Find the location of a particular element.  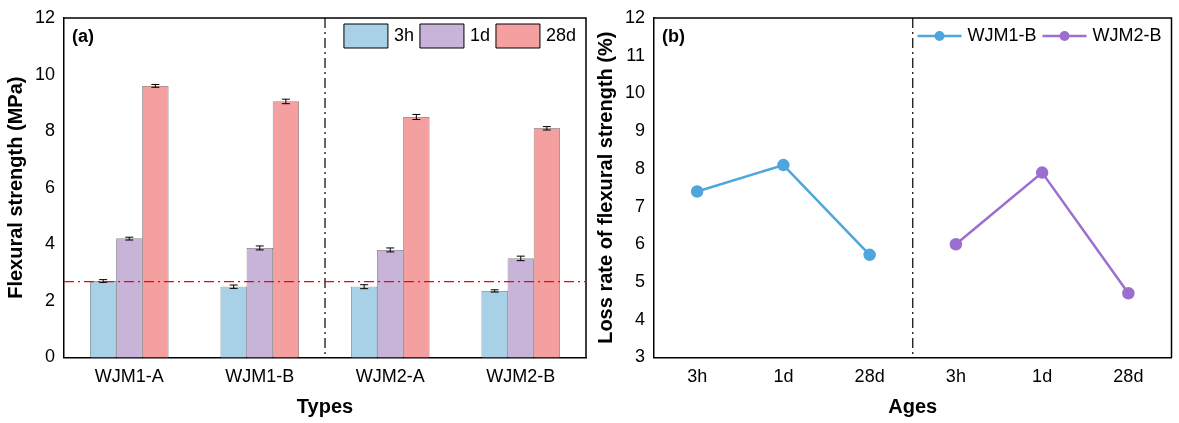

legend-label: 3h is located at coordinates (403, 34).